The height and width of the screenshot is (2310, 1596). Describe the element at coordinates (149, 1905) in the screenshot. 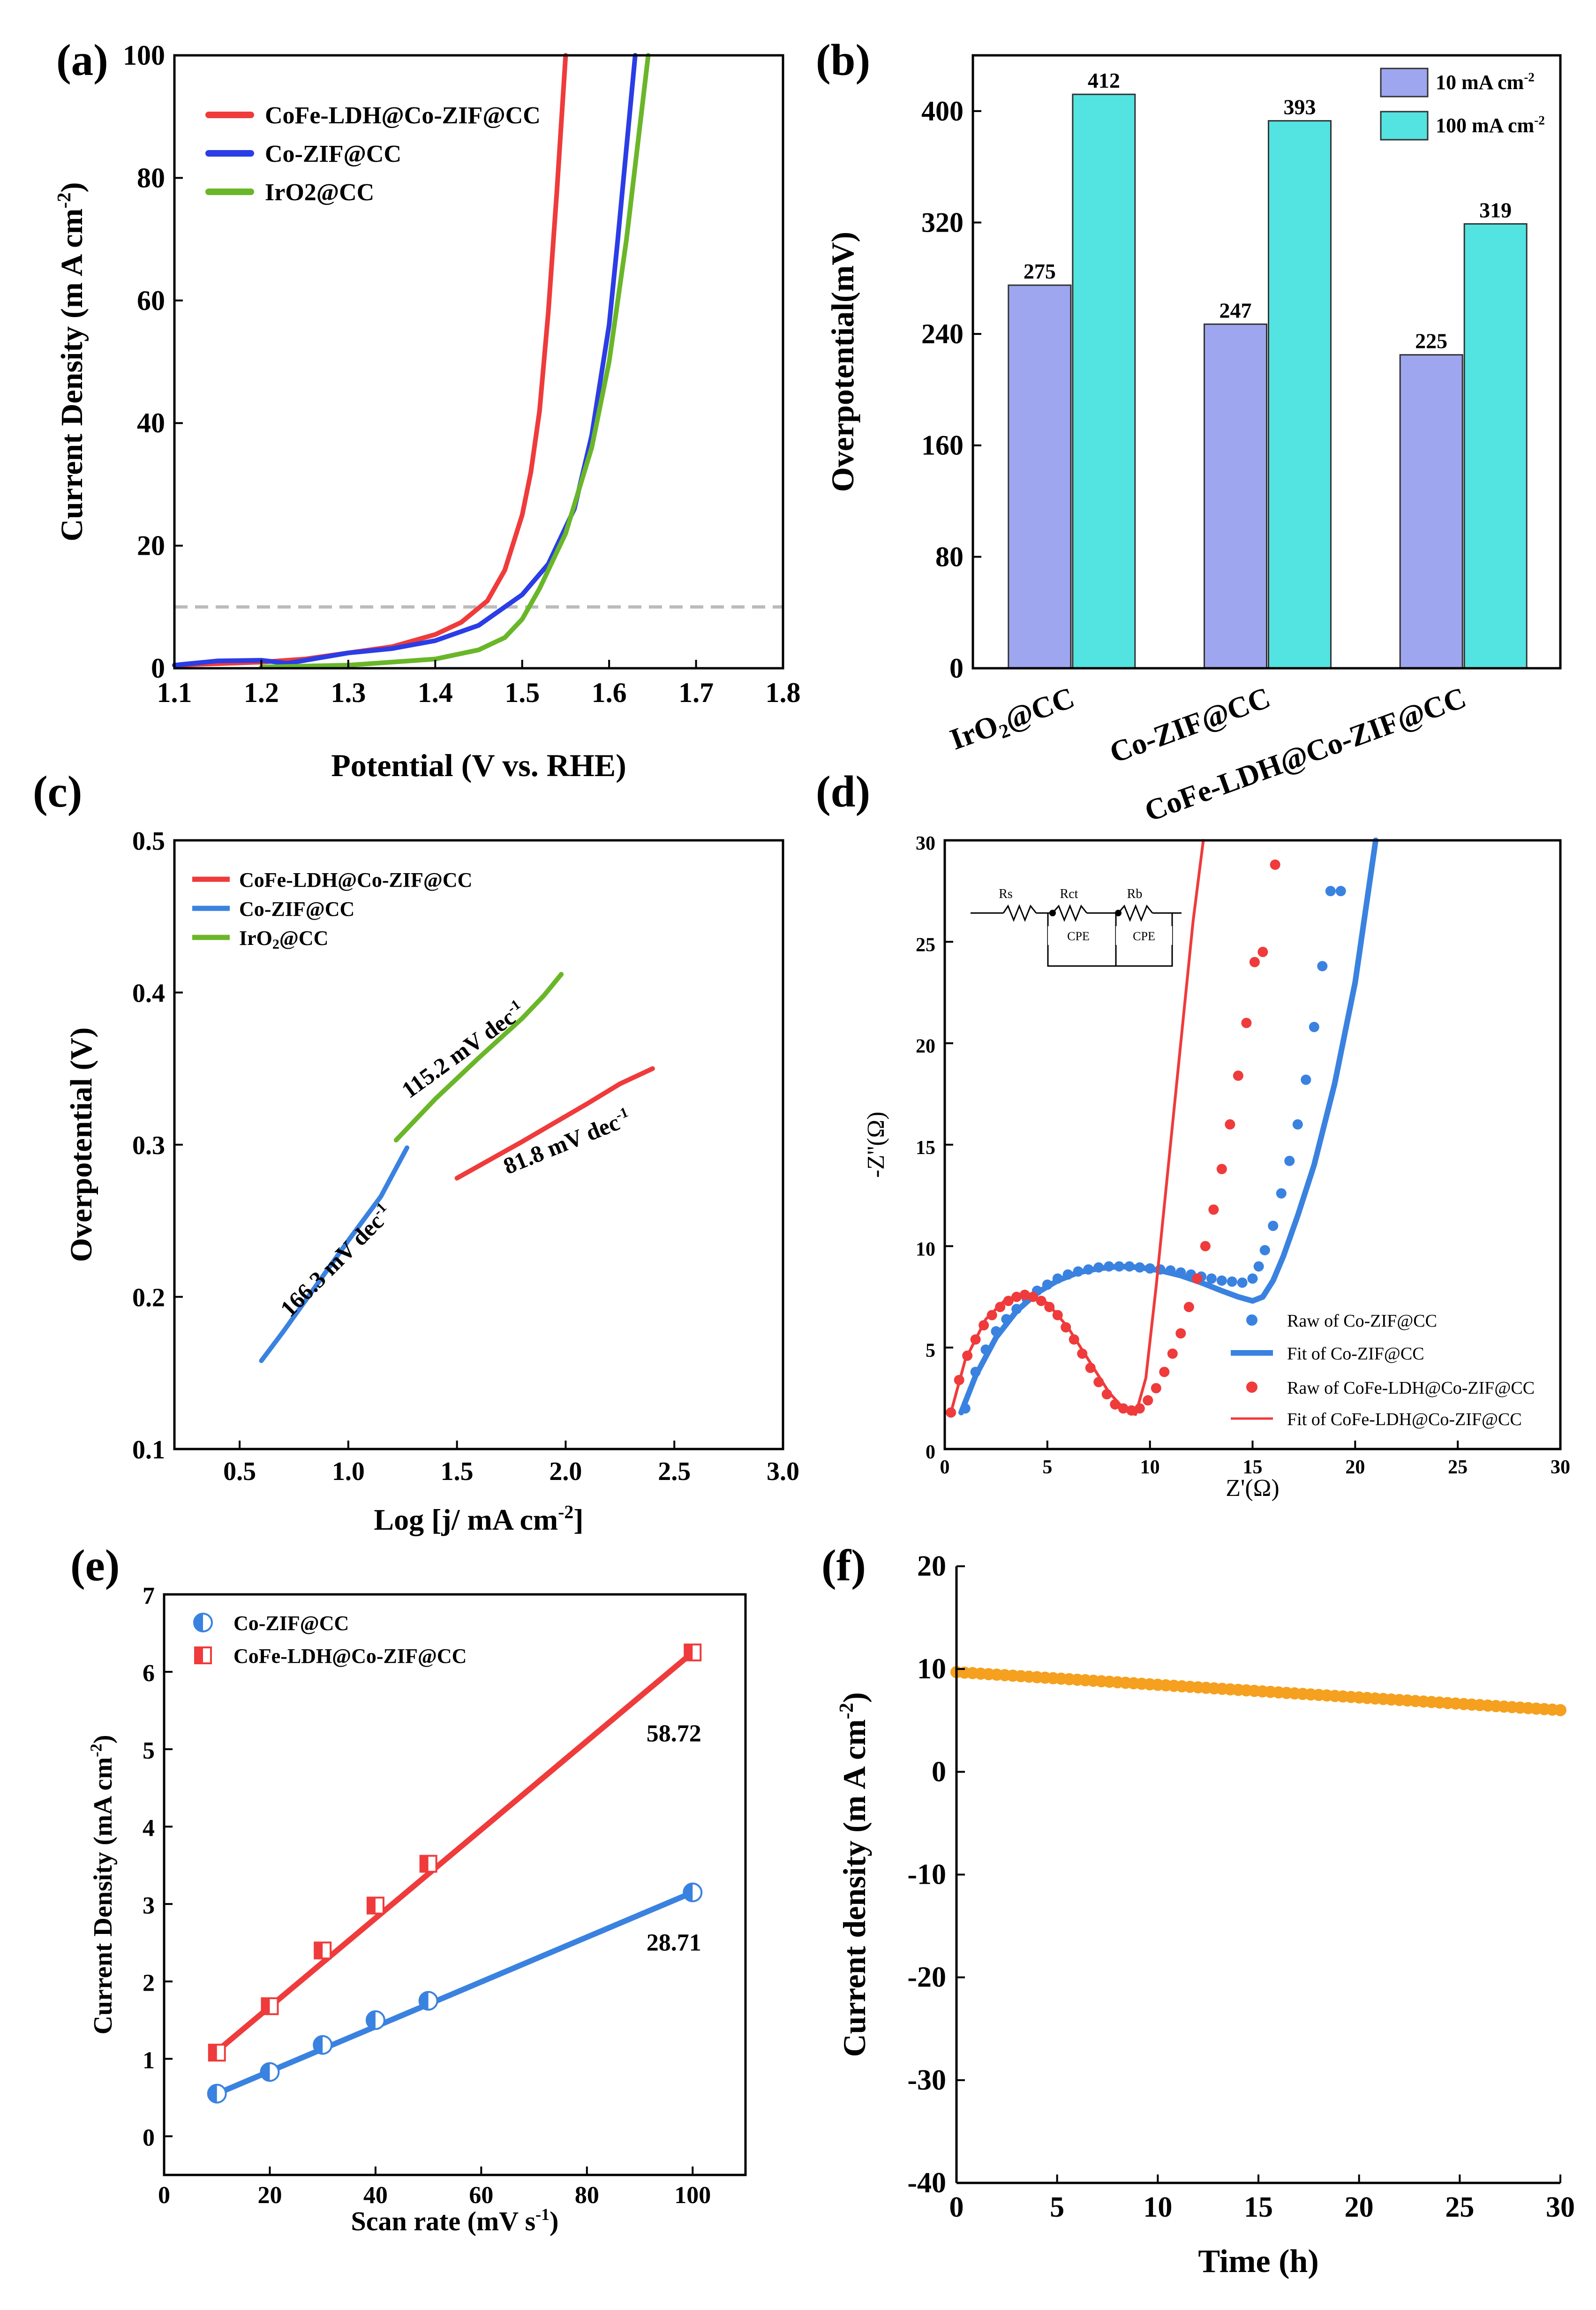

I see `panel-e-ytick-label: 3` at that location.